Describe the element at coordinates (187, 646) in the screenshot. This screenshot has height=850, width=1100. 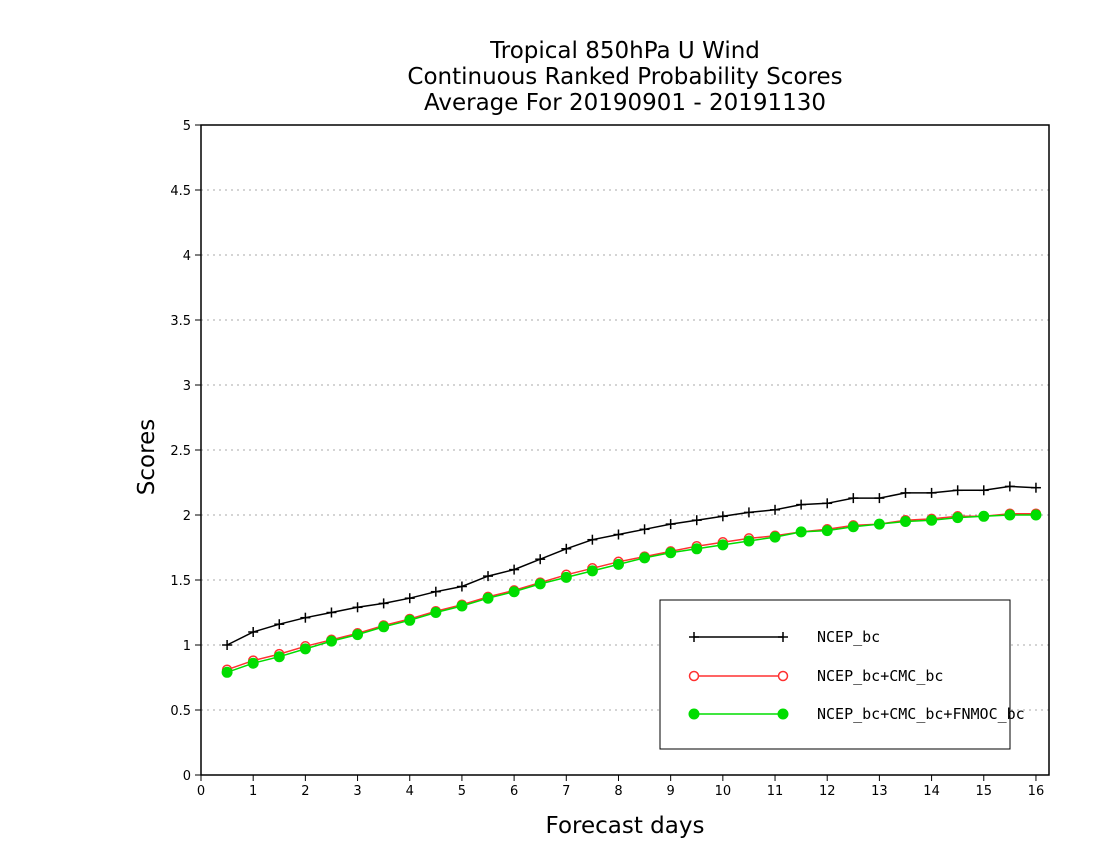
I see `y-tick-label: 1` at that location.